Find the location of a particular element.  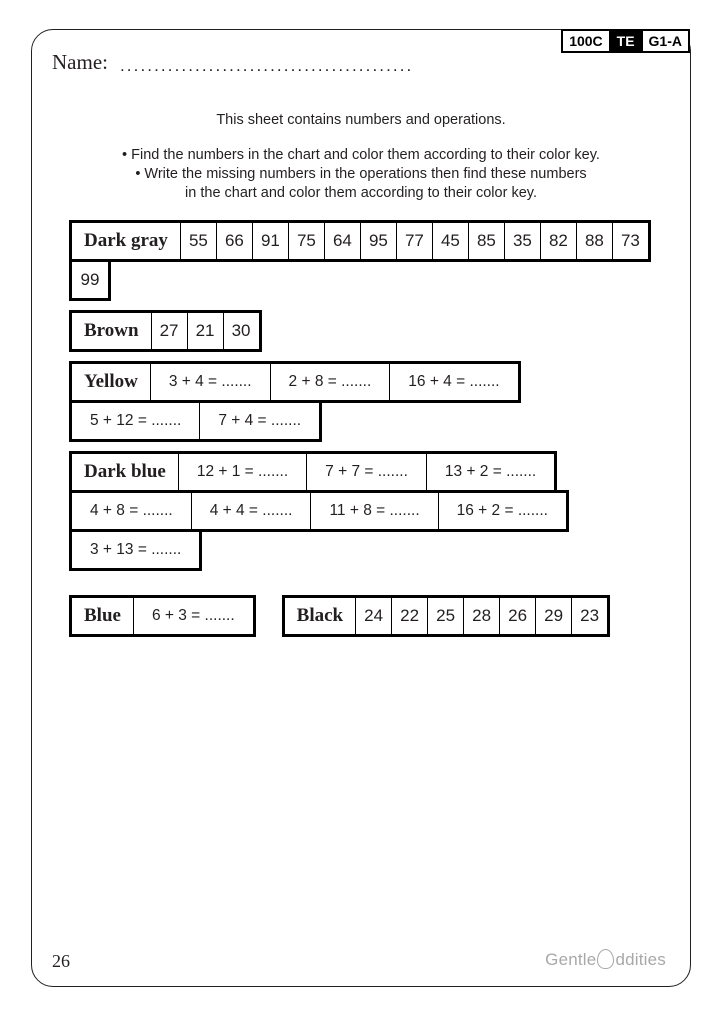

number-cell: 99 is located at coordinates (90, 280).